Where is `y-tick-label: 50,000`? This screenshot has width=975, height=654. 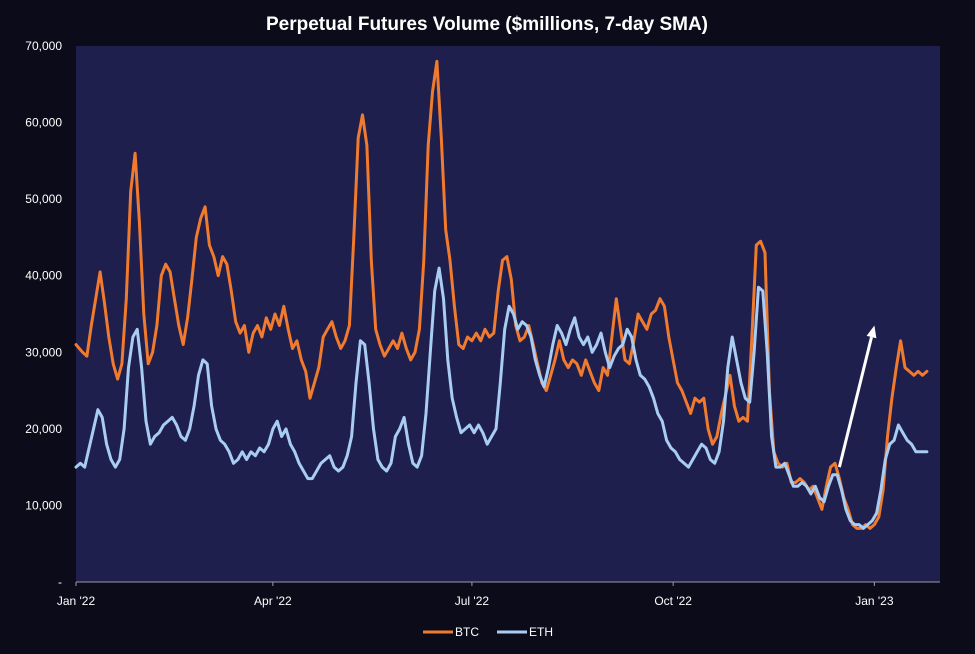 y-tick-label: 50,000 is located at coordinates (43, 199).